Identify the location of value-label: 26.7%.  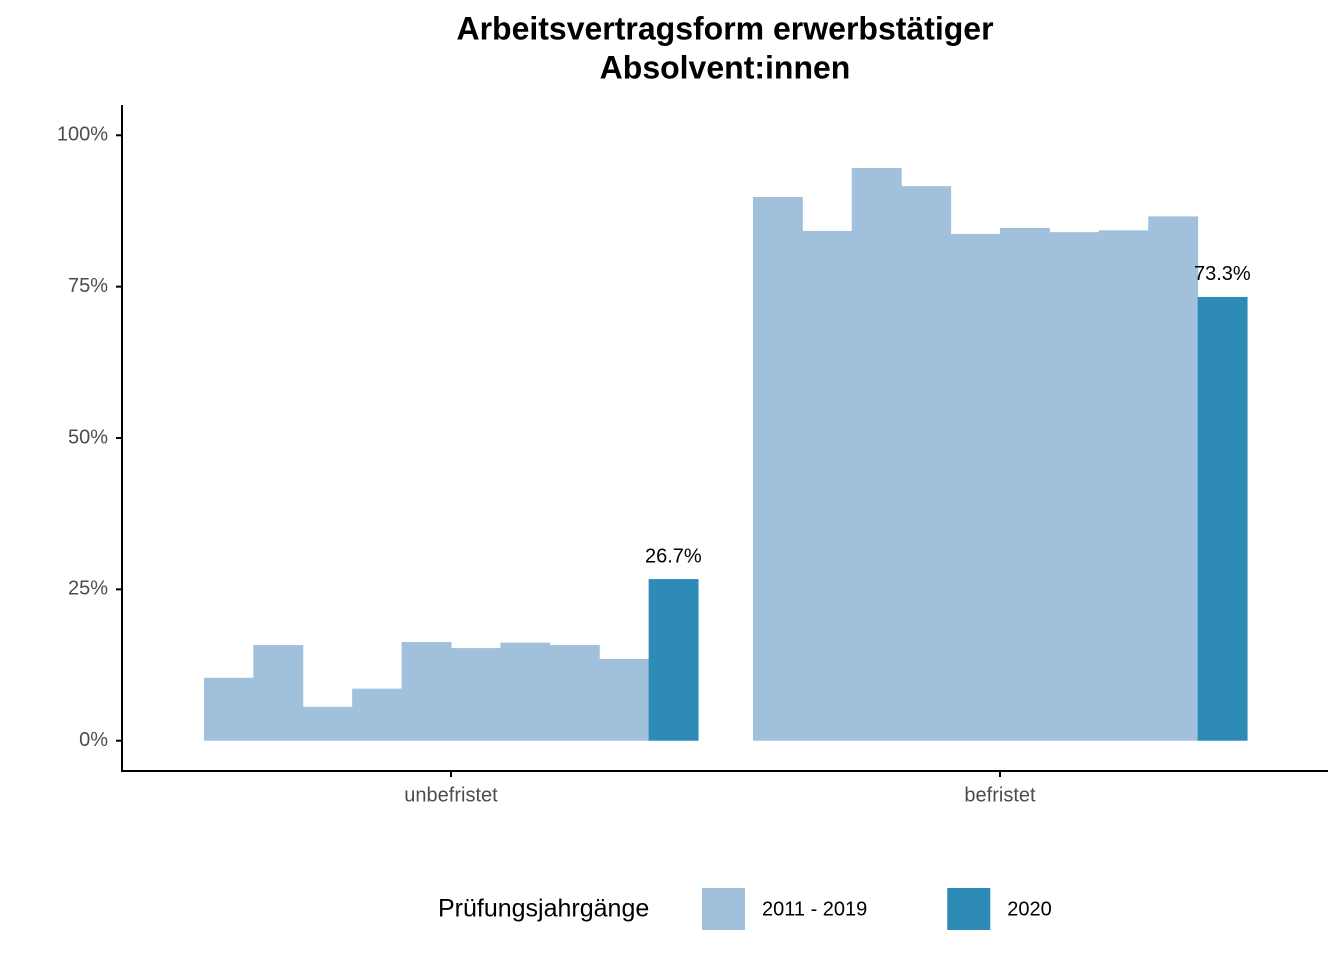
(673, 556).